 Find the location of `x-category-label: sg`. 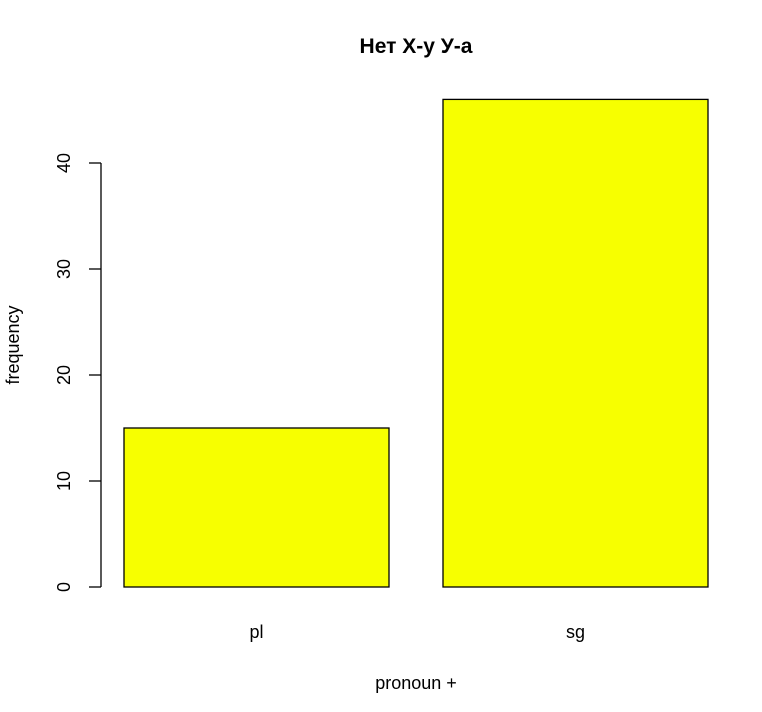

x-category-label: sg is located at coordinates (575, 632).